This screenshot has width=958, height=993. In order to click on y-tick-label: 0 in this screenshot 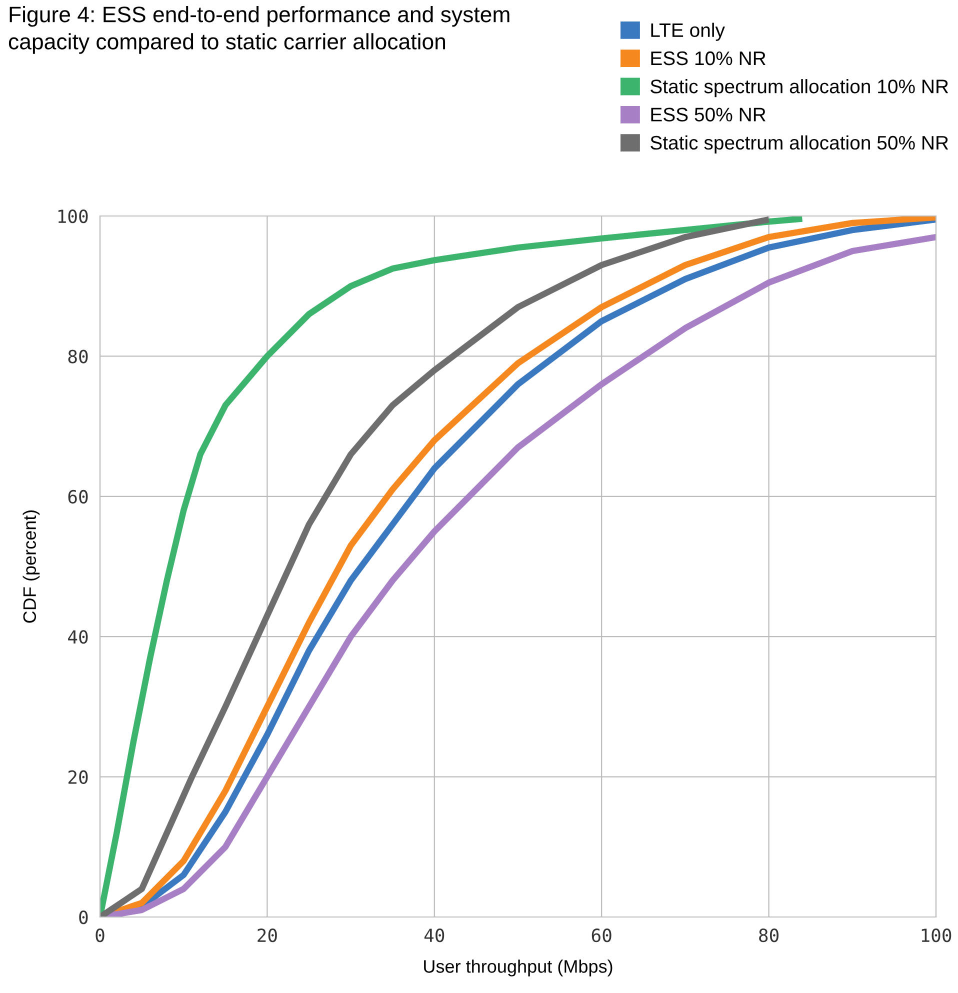, I will do `click(83, 917)`.